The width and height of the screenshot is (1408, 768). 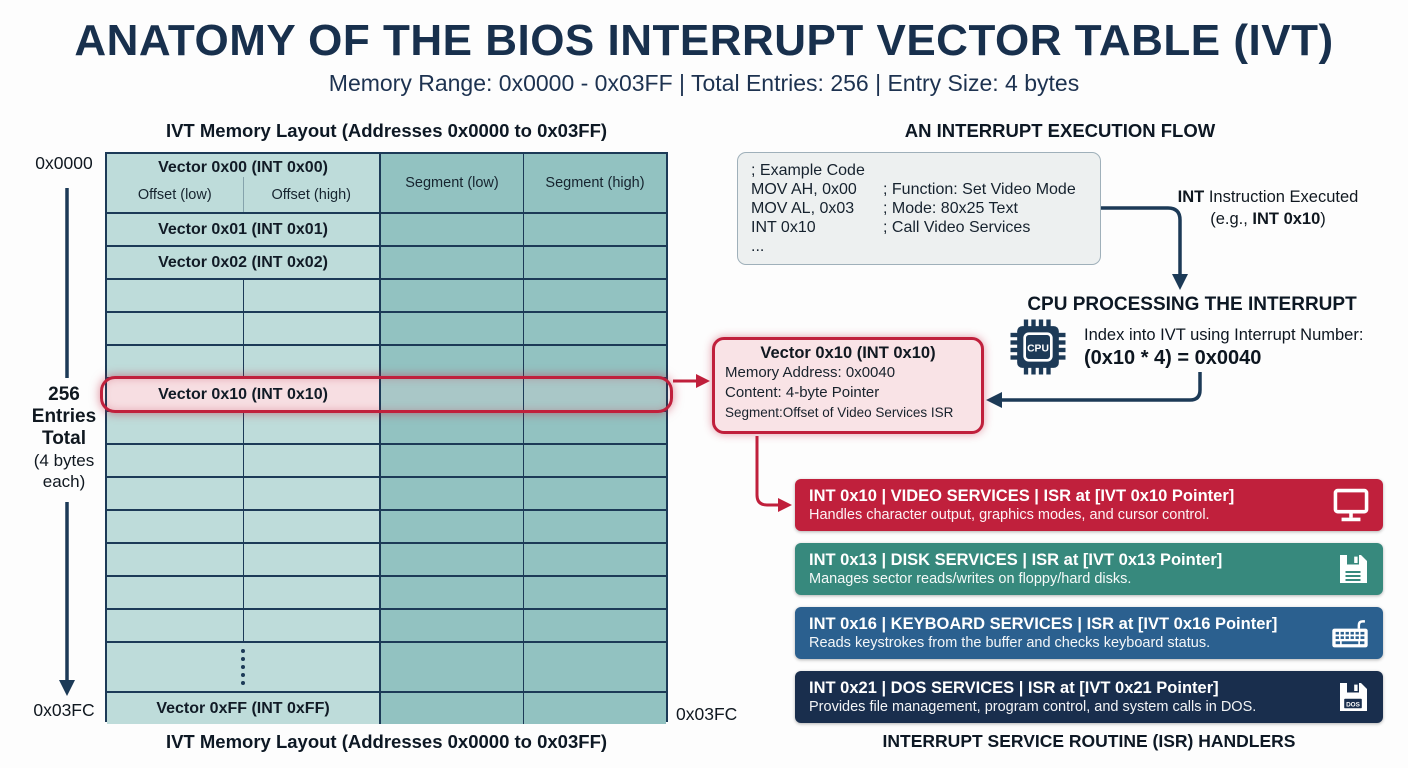 I want to click on callout-segment-offset: Segment:Offset of Video Services ISR, so click(x=839, y=412).